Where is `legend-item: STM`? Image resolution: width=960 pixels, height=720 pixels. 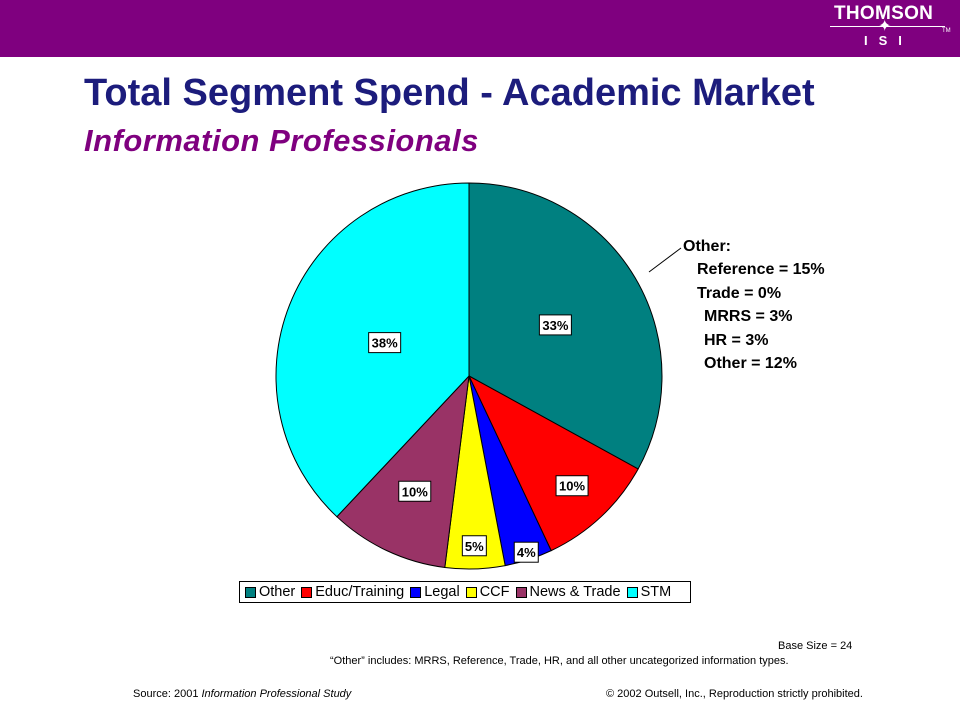 legend-item: STM is located at coordinates (649, 592).